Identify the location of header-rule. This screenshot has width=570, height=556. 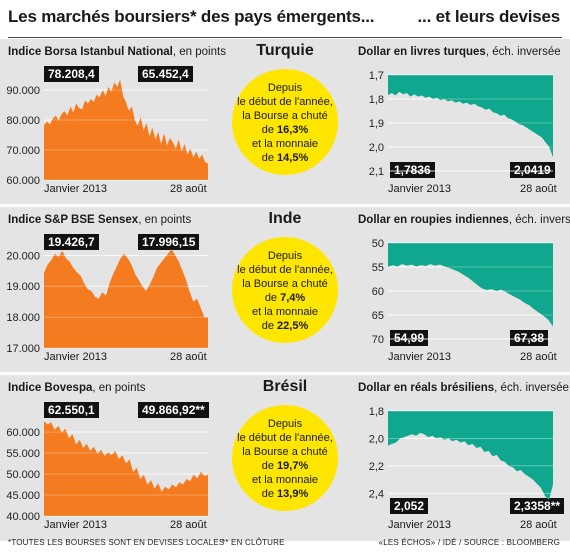
(285, 37).